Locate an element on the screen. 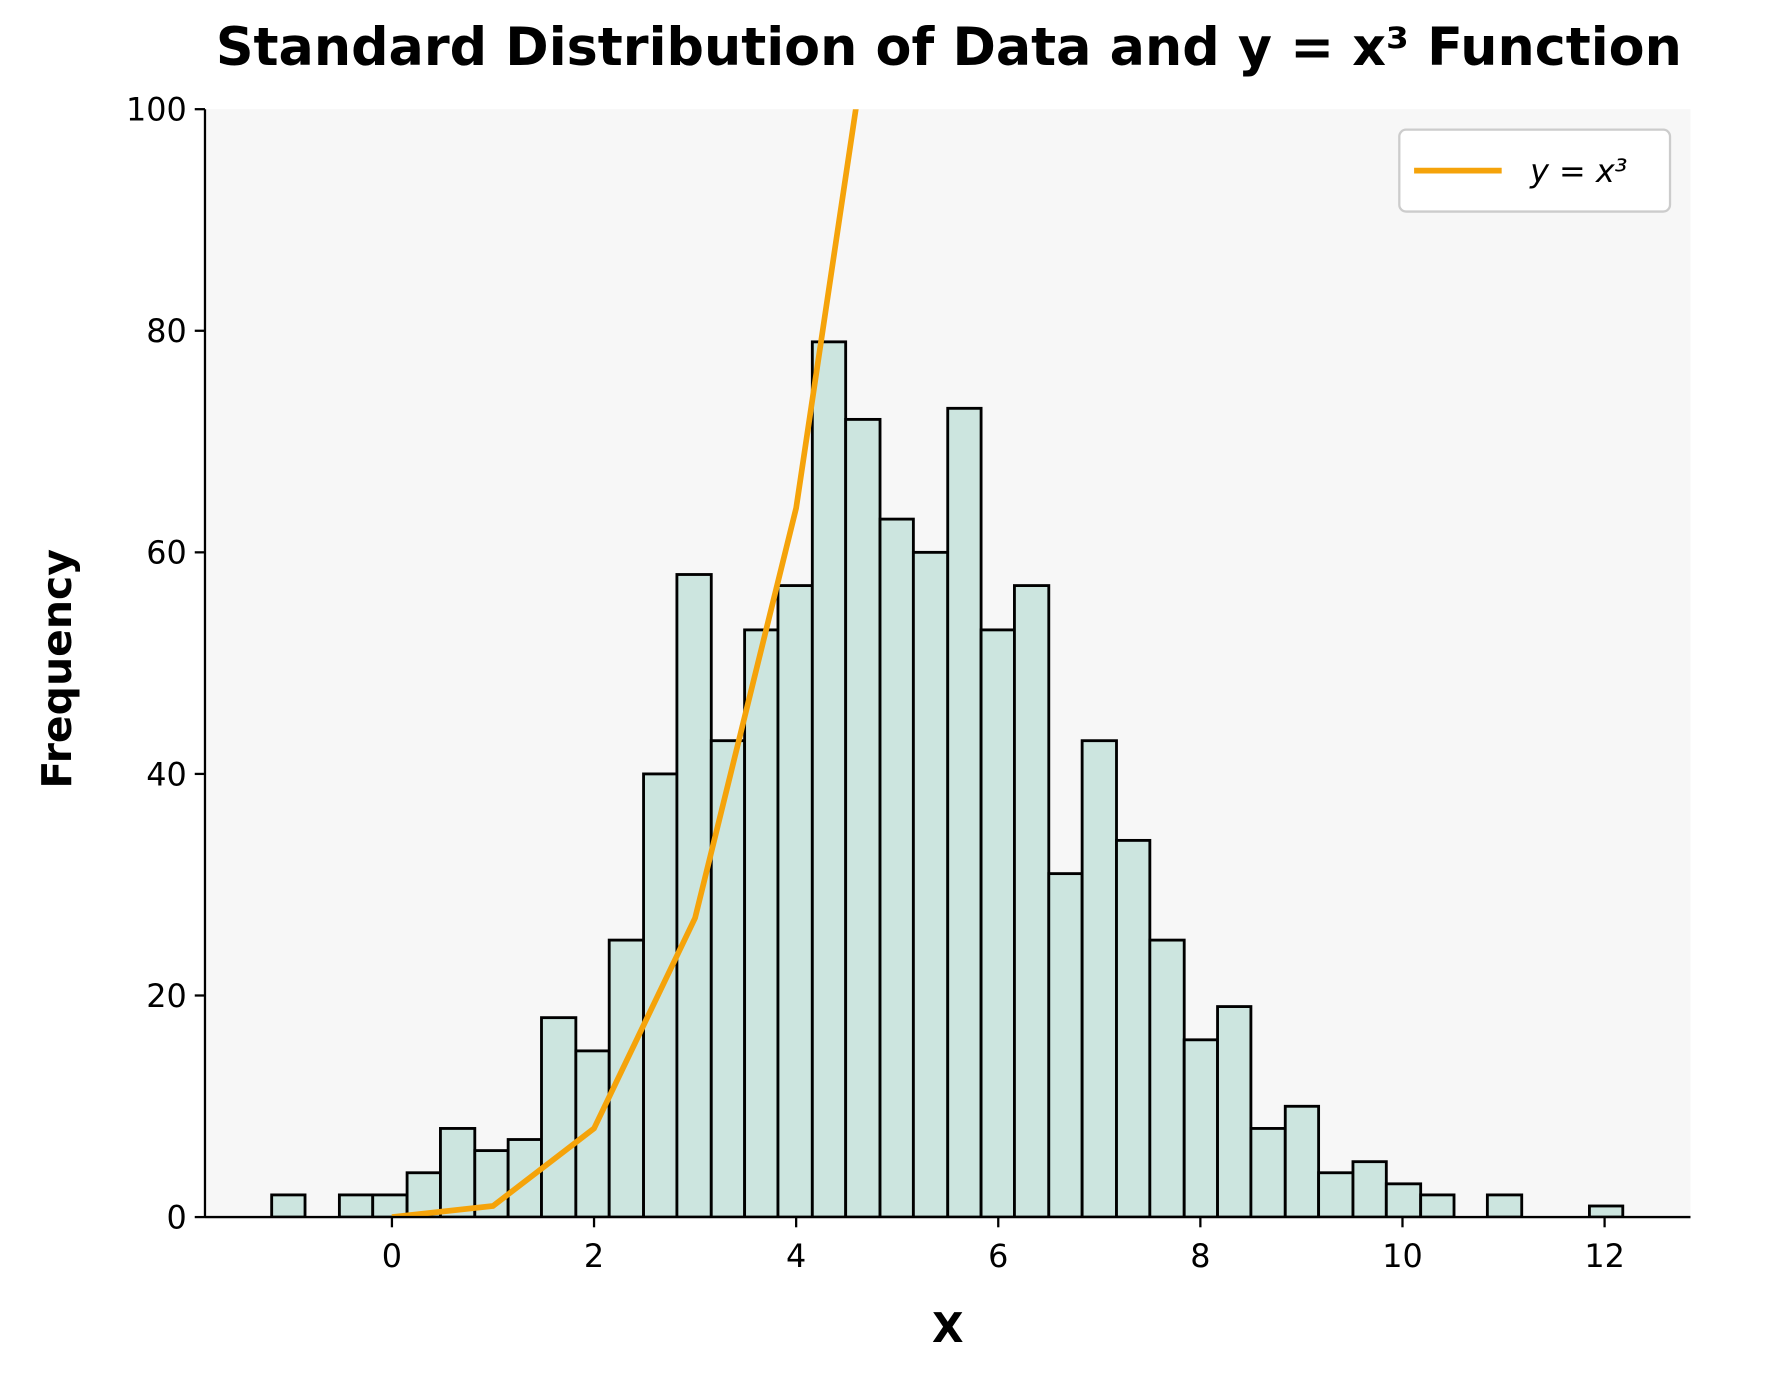  y-tick-label: 0 is located at coordinates (177, 1217).